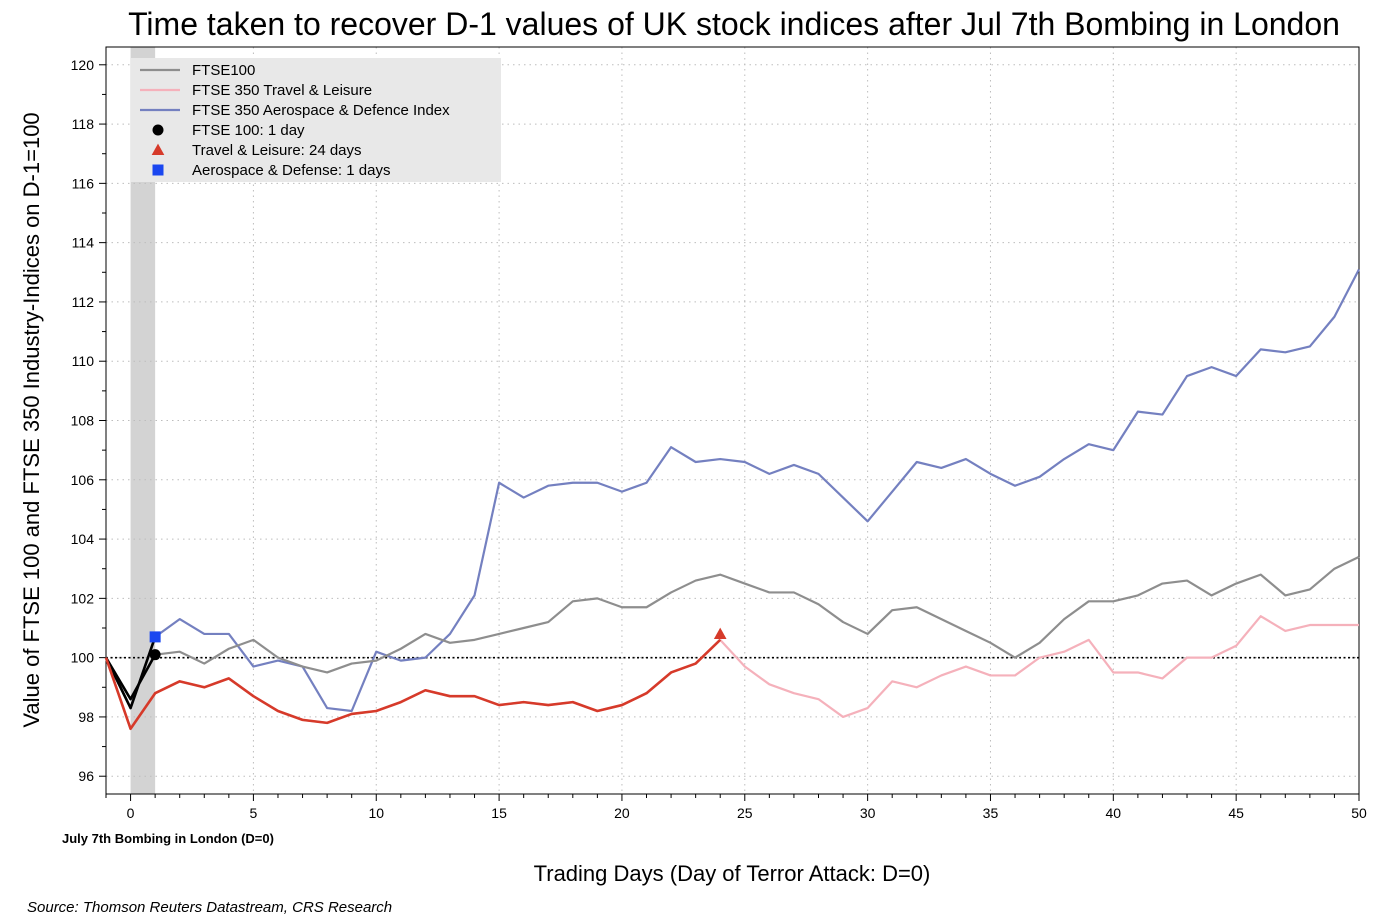 This screenshot has height=920, width=1379. Describe the element at coordinates (83, 183) in the screenshot. I see `y-tick-label: 116` at that location.